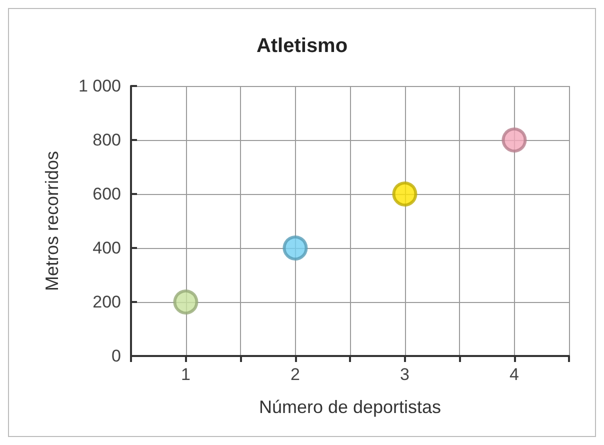 This screenshot has width=604, height=445. Describe the element at coordinates (99, 86) in the screenshot. I see `y-tick-label: 1 000` at that location.